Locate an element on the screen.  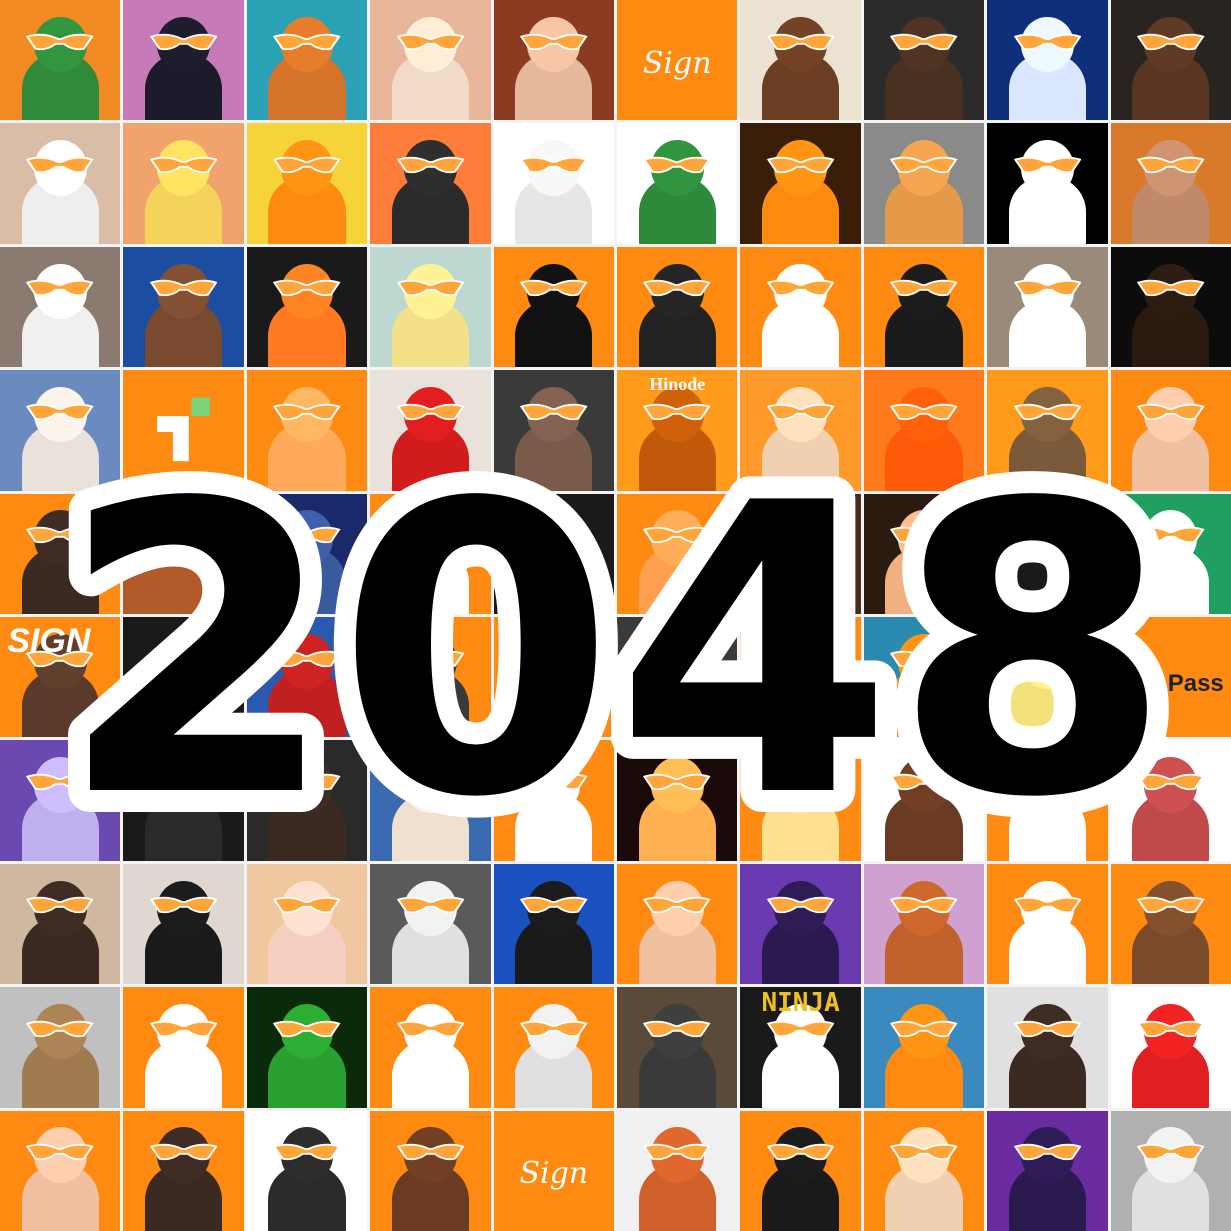
red-cap-avatar is located at coordinates (183, 1047).